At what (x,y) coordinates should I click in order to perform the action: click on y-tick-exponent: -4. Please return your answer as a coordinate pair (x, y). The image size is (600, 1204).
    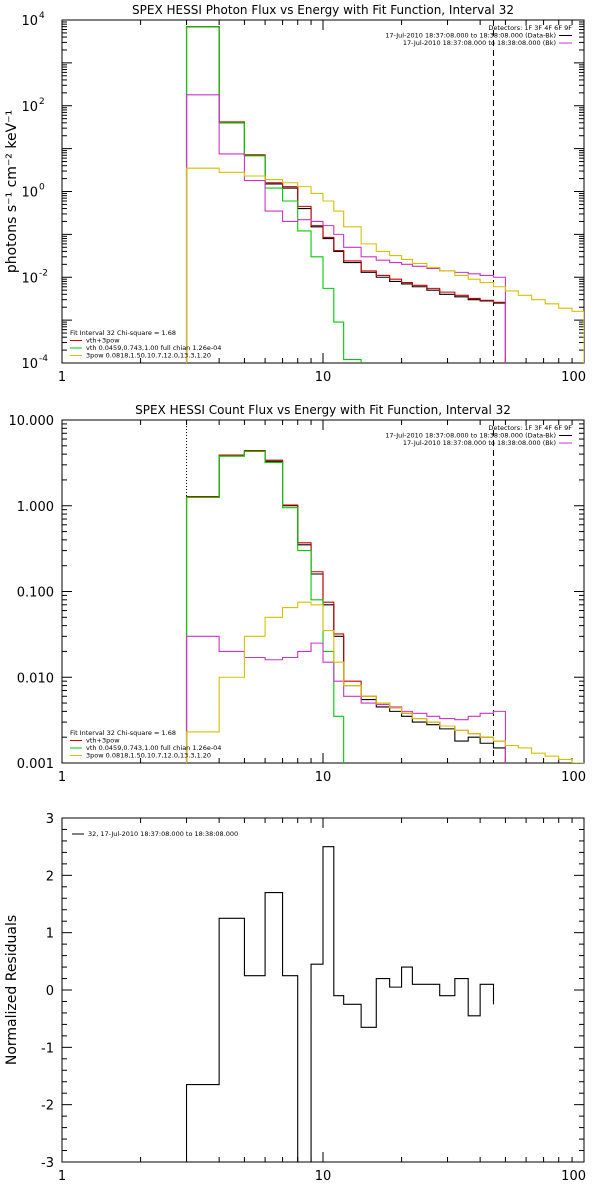
    Looking at the image, I should click on (43, 359).